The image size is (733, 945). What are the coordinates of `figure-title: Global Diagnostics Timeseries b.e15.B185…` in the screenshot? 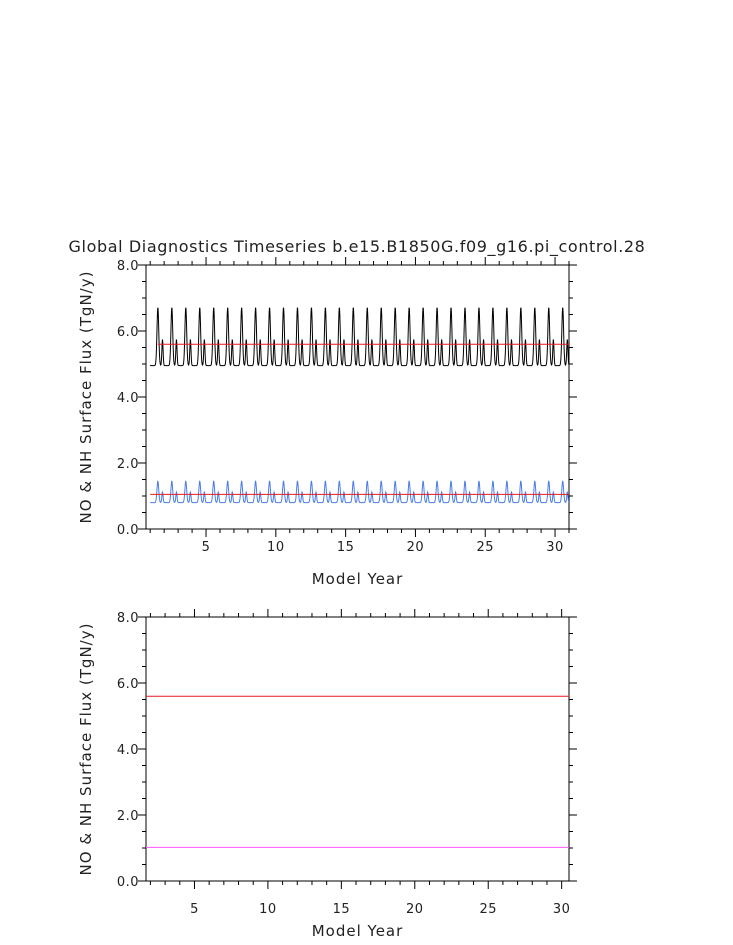 It's located at (357, 247).